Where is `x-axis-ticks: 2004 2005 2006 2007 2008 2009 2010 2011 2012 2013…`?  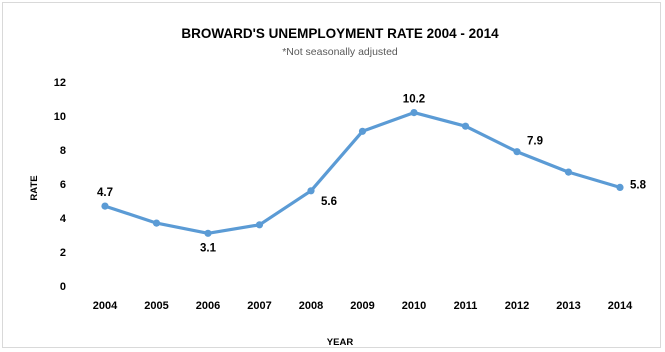
x-axis-ticks: 2004 2005 2006 2007 2008 2009 2010 2011 2012 2013… is located at coordinates (363, 306).